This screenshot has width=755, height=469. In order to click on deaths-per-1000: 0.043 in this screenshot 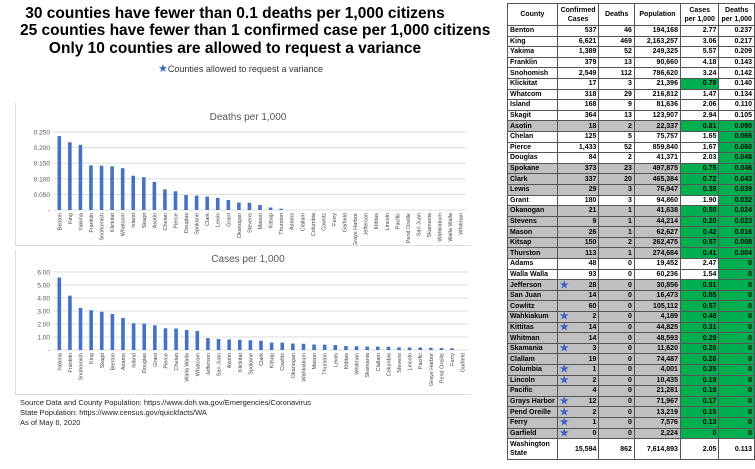, I will do `click(736, 179)`.